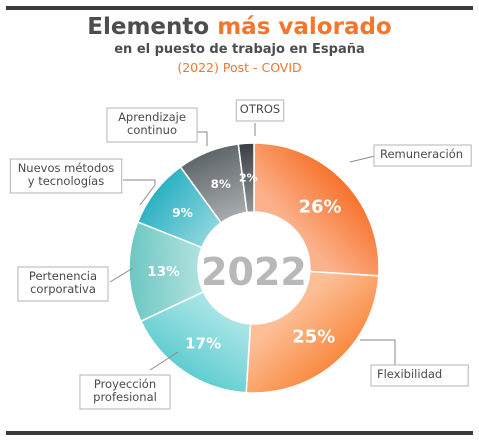 Image resolution: width=479 pixels, height=441 pixels. I want to click on chart-title: Elemento más valorado, so click(239, 27).